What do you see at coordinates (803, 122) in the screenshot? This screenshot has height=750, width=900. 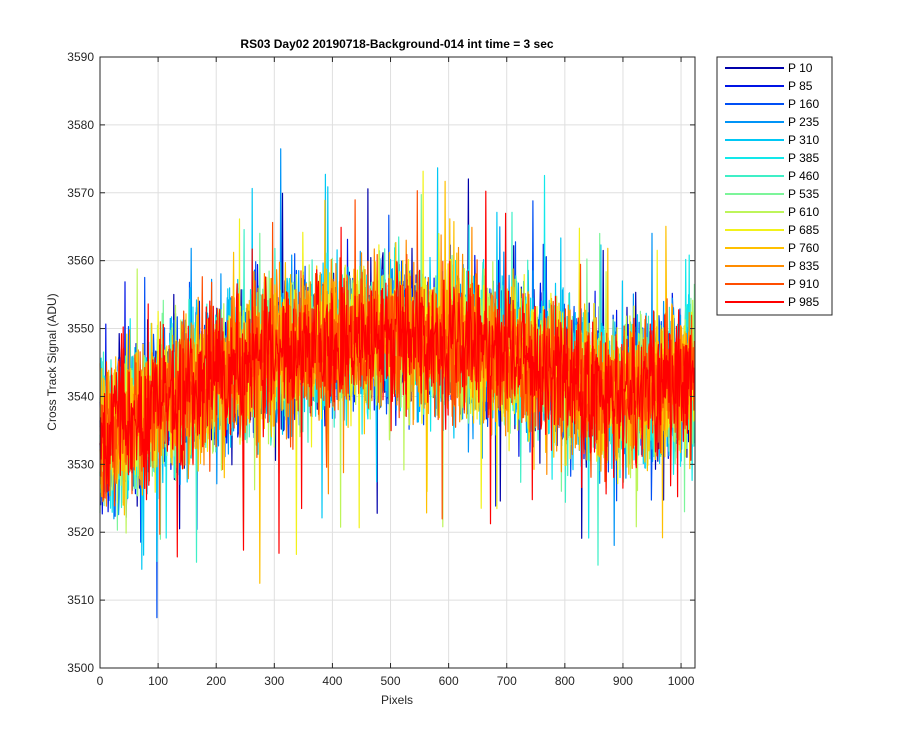 I see `legend-label: P 235` at bounding box center [803, 122].